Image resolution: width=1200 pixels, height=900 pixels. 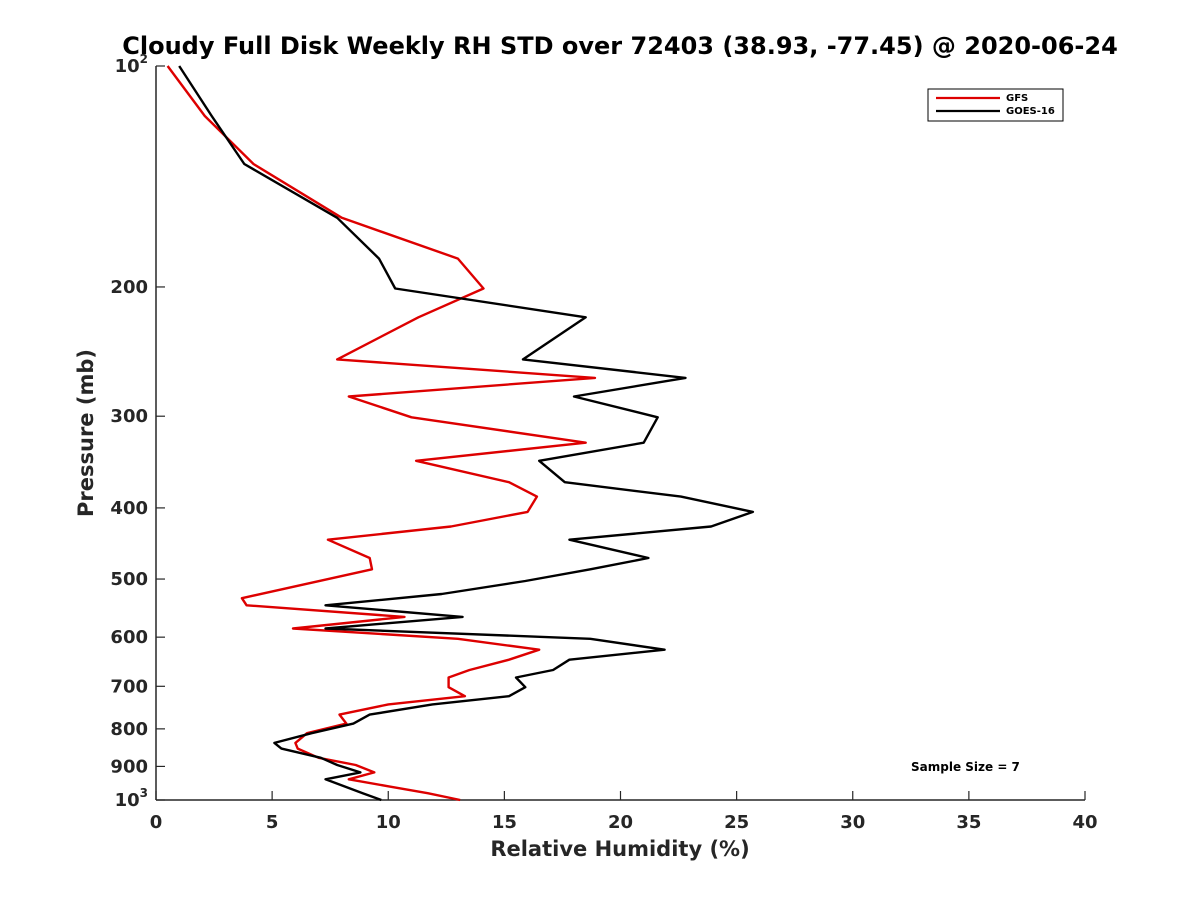 What do you see at coordinates (1017, 98) in the screenshot?
I see `legend-label-gfs: GFS` at bounding box center [1017, 98].